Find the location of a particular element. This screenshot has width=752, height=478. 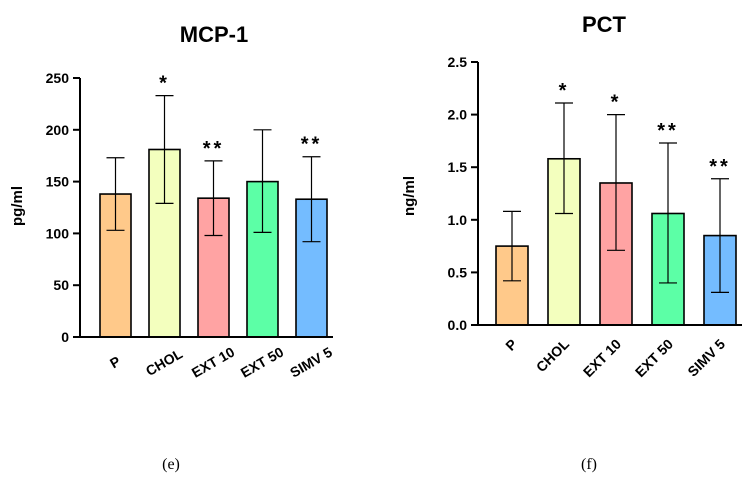

y-tick-label: 2.5 is located at coordinates (458, 62).